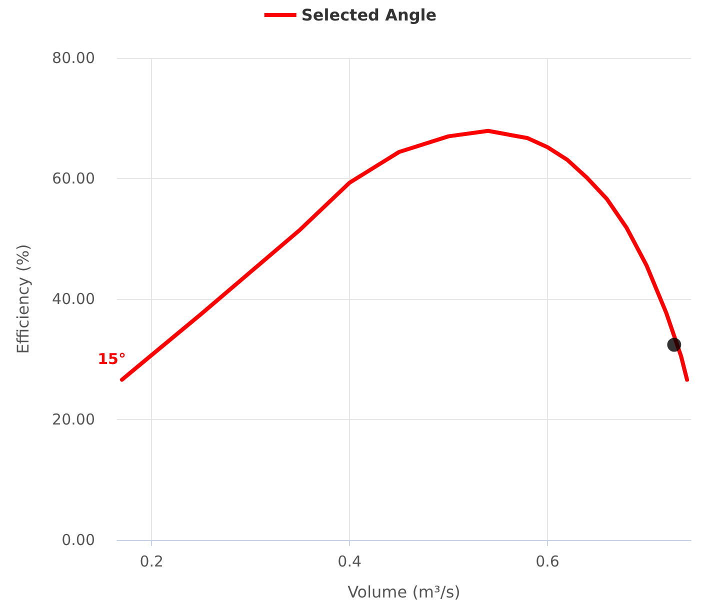 Image resolution: width=701 pixels, height=609 pixels. Describe the element at coordinates (152, 561) in the screenshot. I see `x-tick-label: 0.2` at that location.